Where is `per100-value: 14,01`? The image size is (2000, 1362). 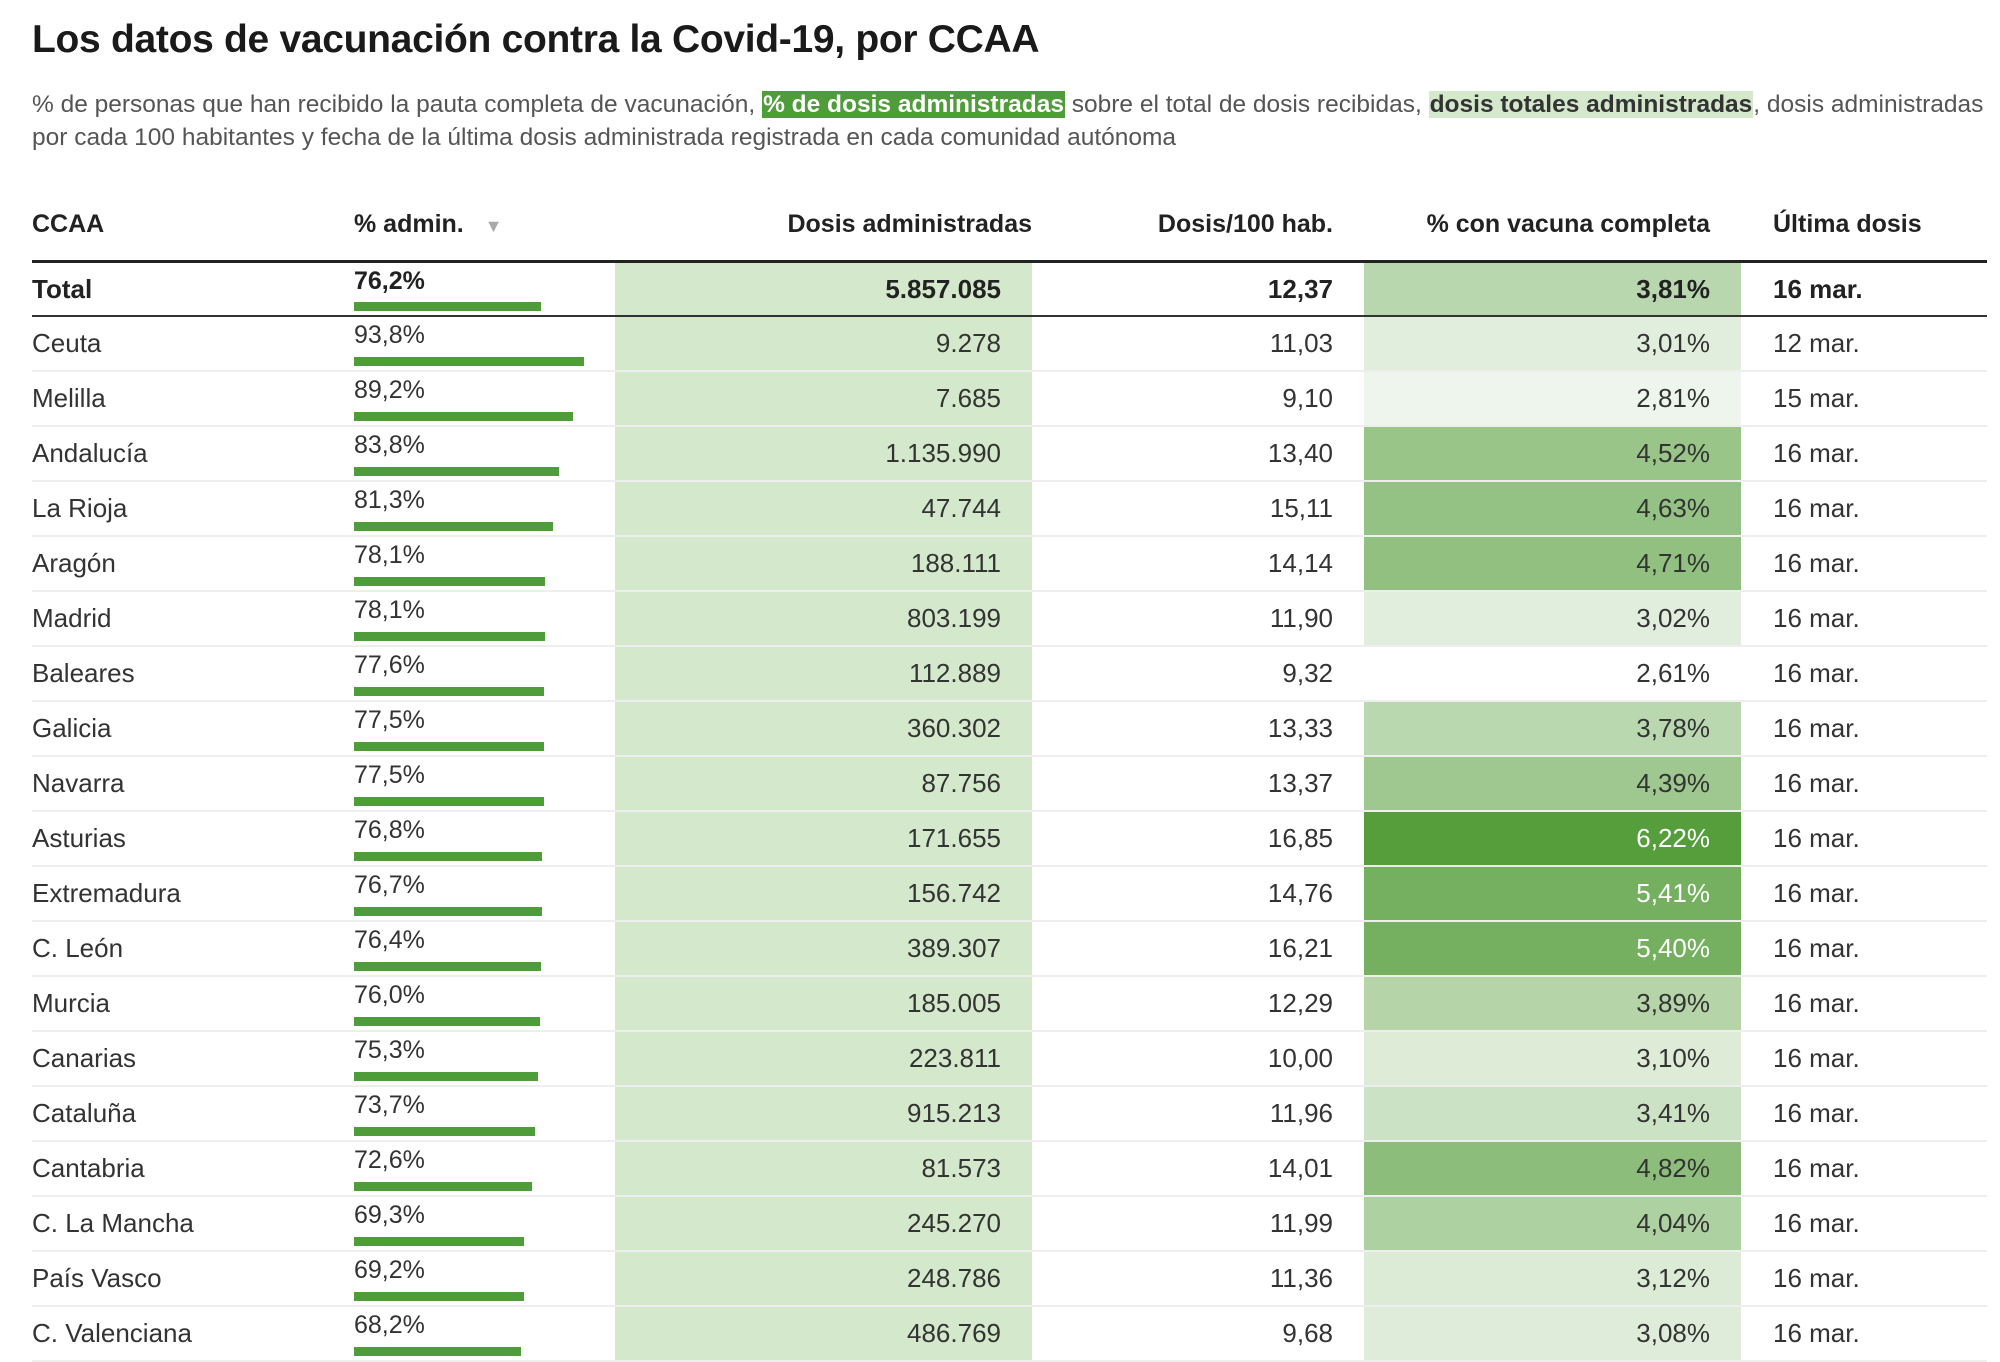
per100-value: 14,01 is located at coordinates (1300, 1168).